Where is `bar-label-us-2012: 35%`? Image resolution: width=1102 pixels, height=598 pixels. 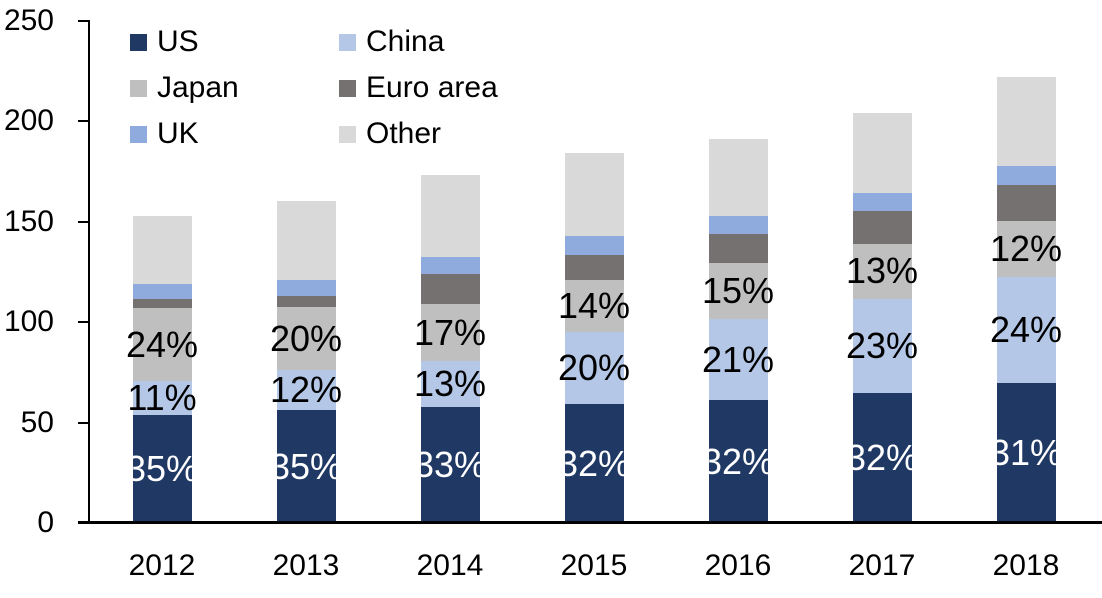
bar-label-us-2012: 35% is located at coordinates (162, 469).